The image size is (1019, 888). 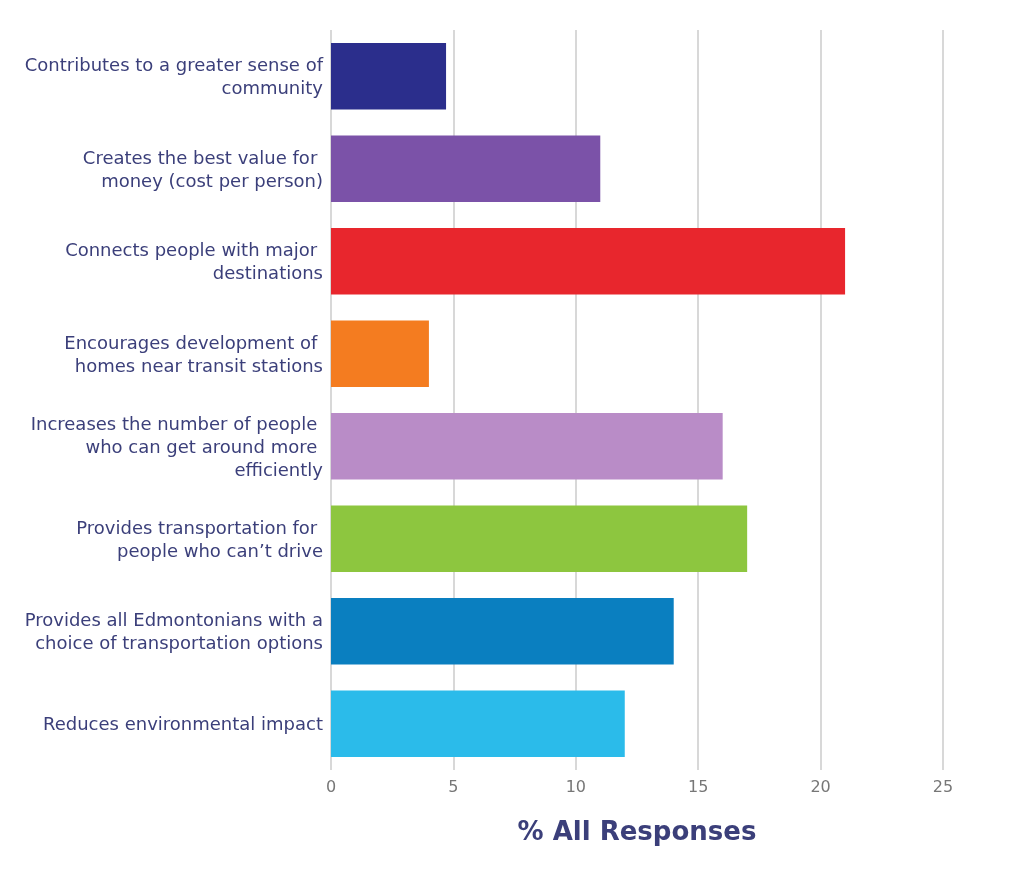 I want to click on x-tick-label: 10, so click(x=575, y=786).